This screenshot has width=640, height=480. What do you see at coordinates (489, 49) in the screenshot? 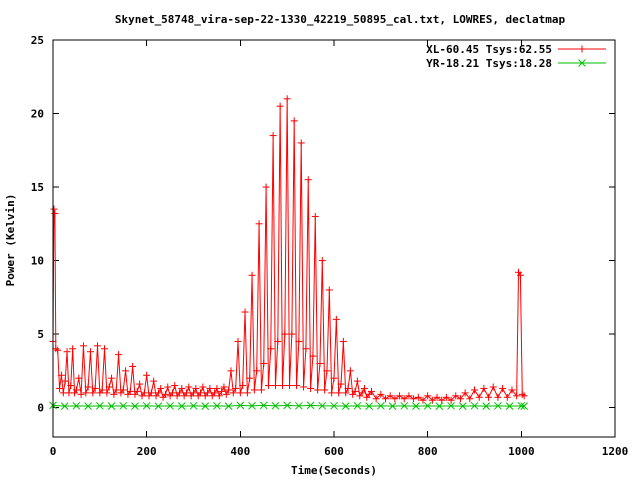
I see `legend-entry-xl: XL-60.45 Tsys:62.55` at bounding box center [489, 49].